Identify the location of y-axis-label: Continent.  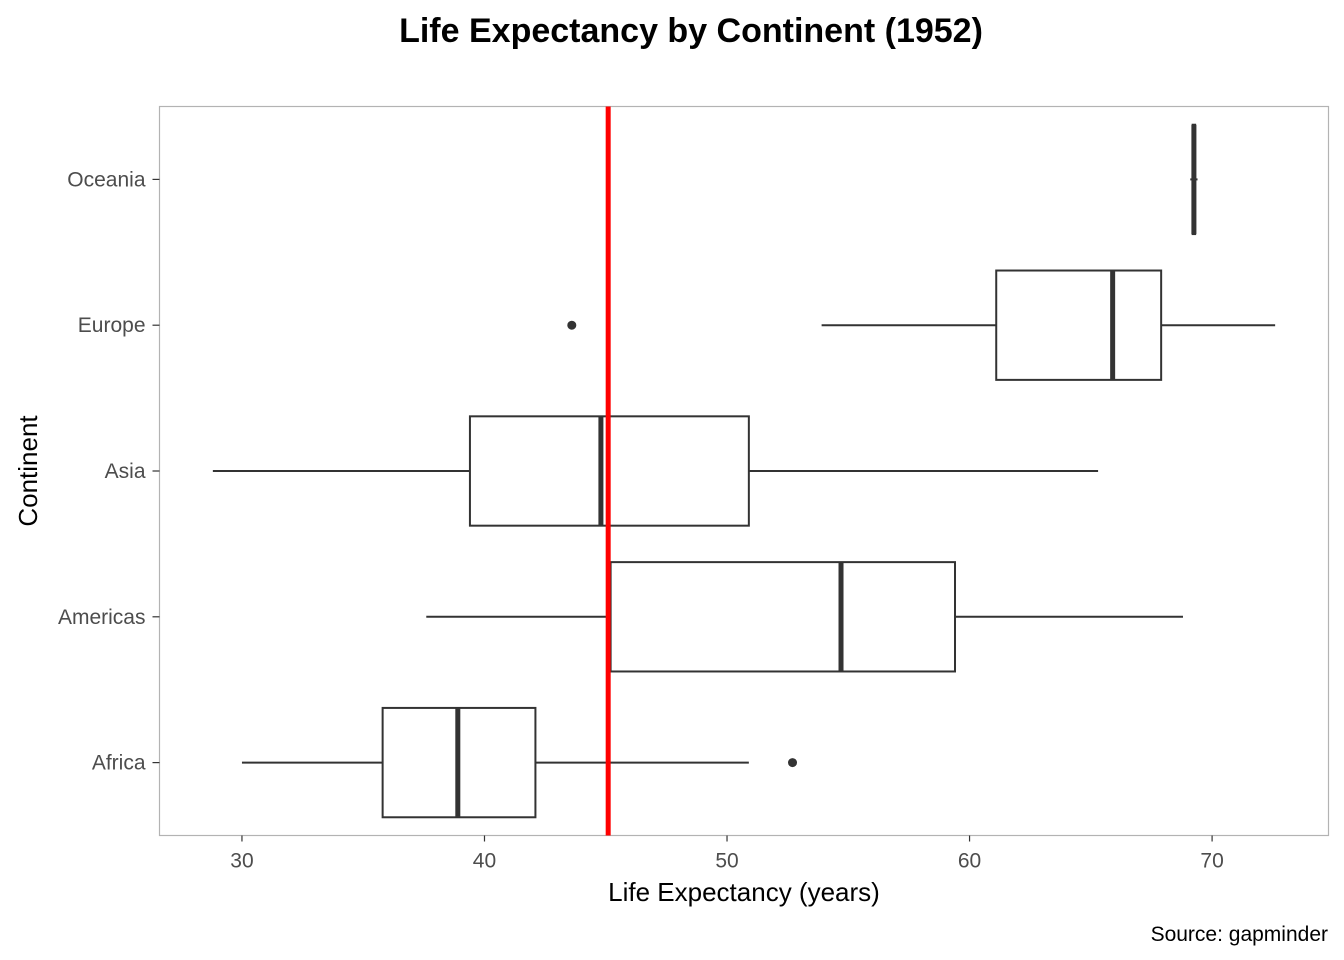
(28, 471).